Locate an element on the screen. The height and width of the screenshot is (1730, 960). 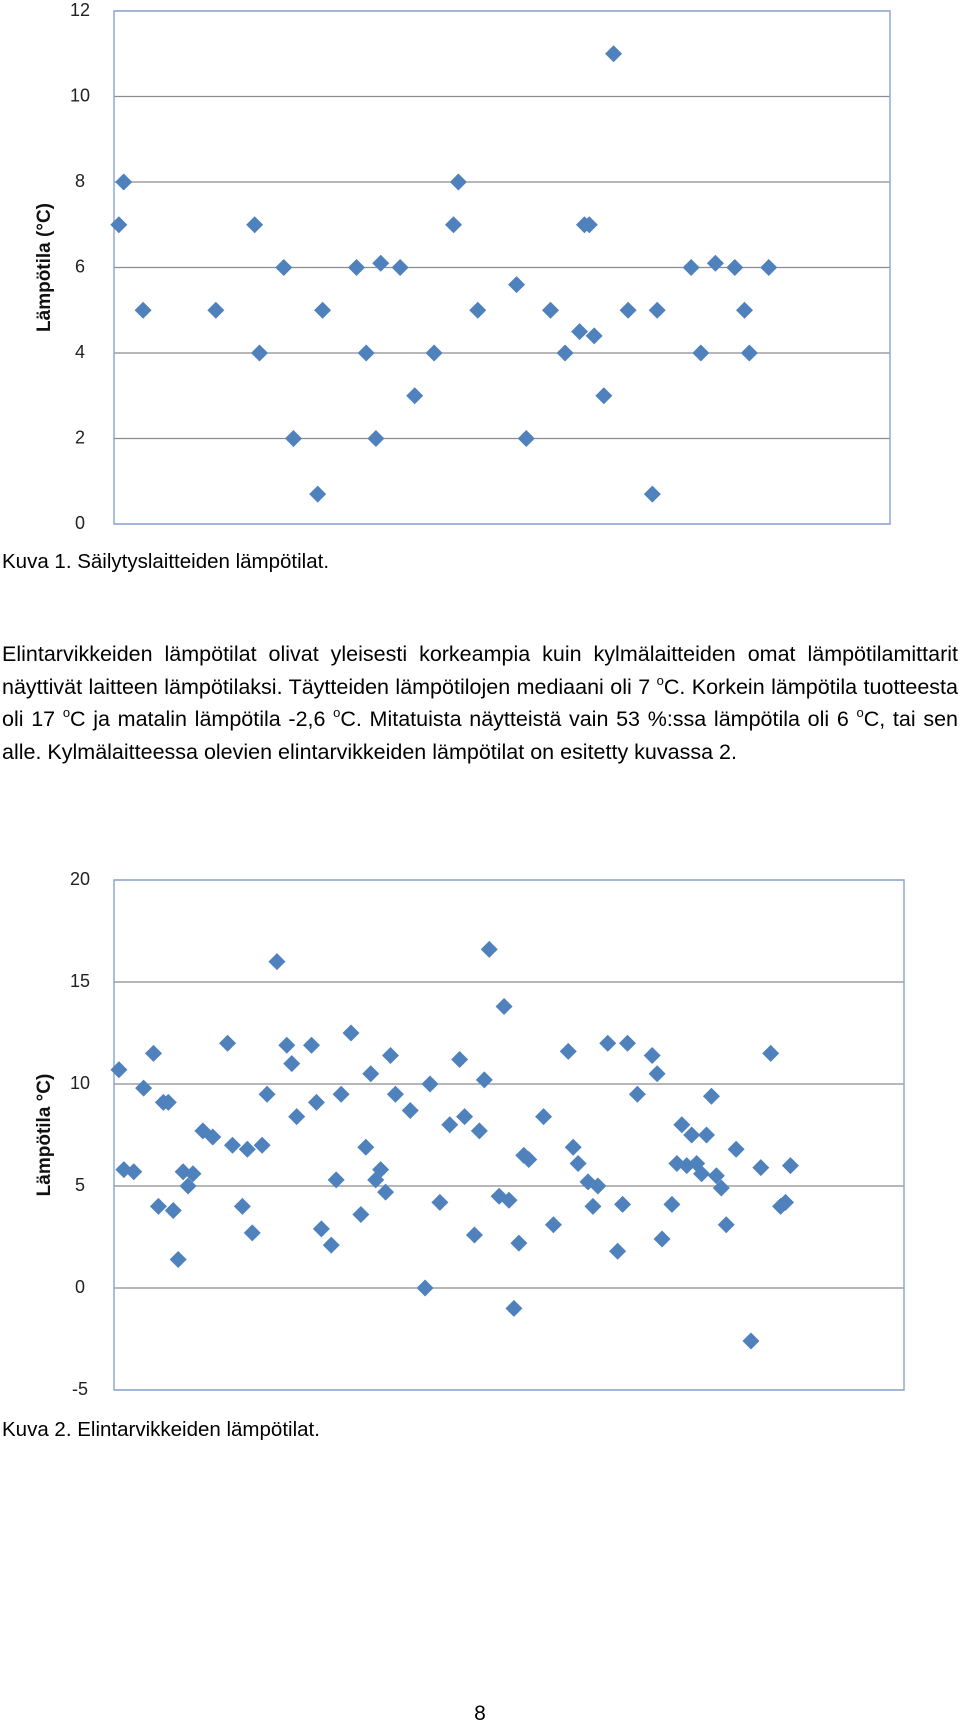
y-axis-label: Lämpötila (°C) is located at coordinates (44, 267).